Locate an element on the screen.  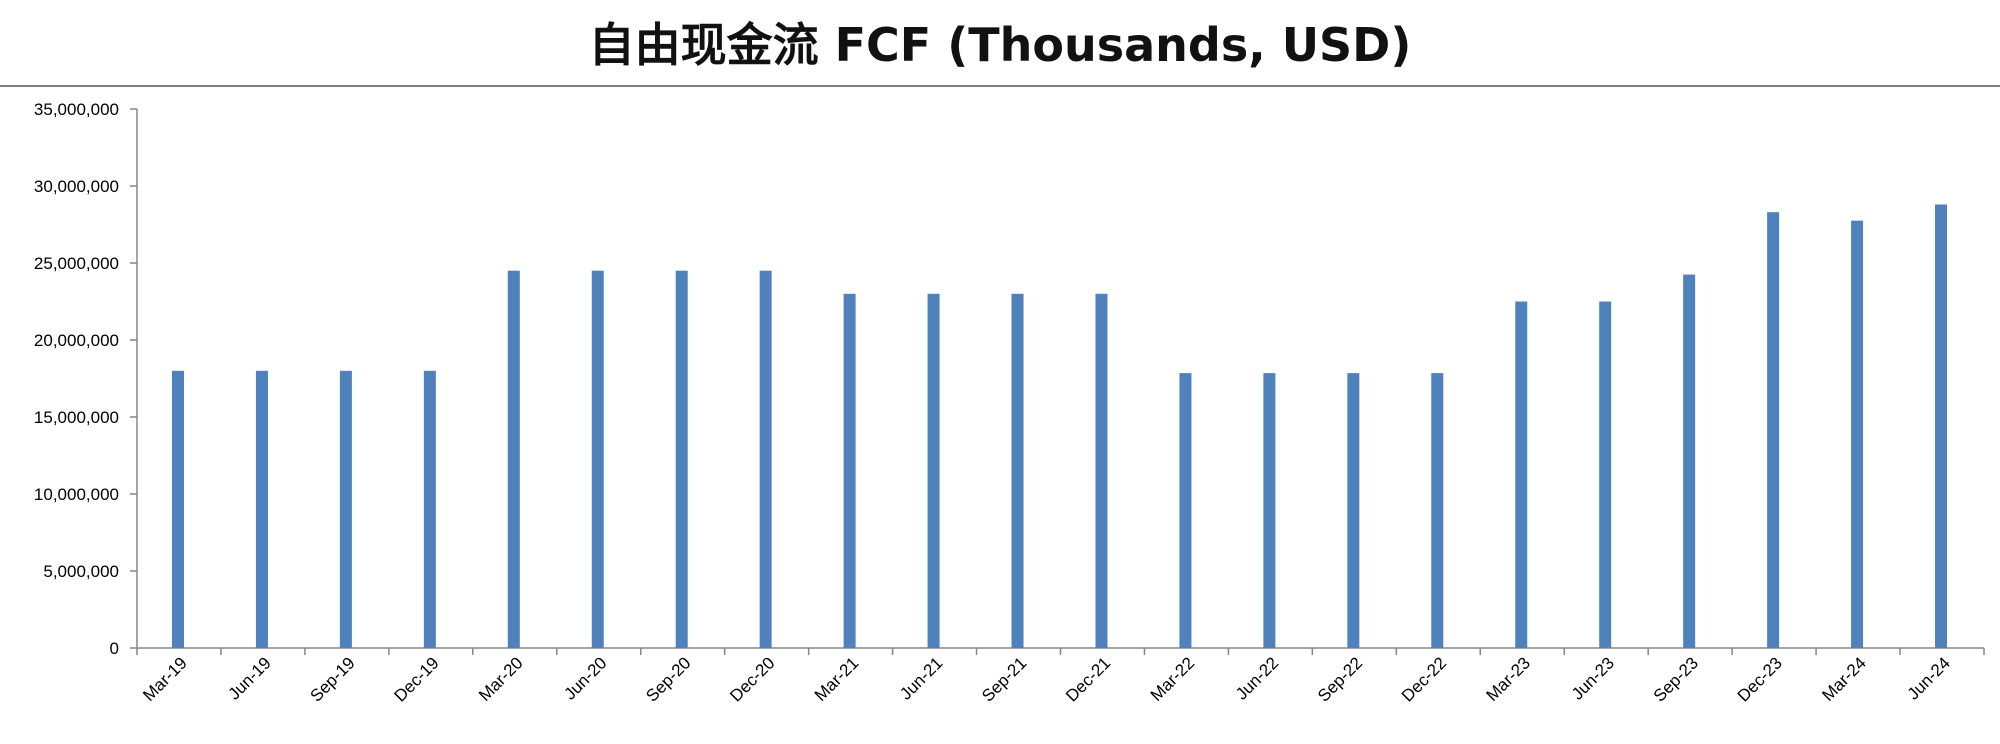
x-tick-label: Dec-19 is located at coordinates (416, 679).